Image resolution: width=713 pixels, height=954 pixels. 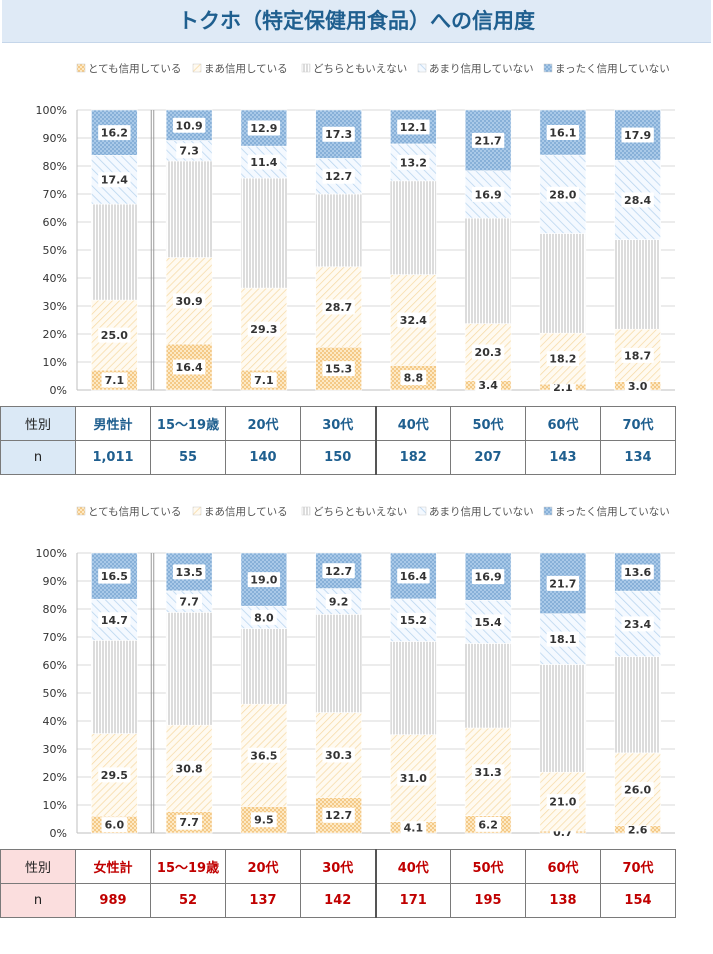 I want to click on data-label: 16.5, so click(x=114, y=576).